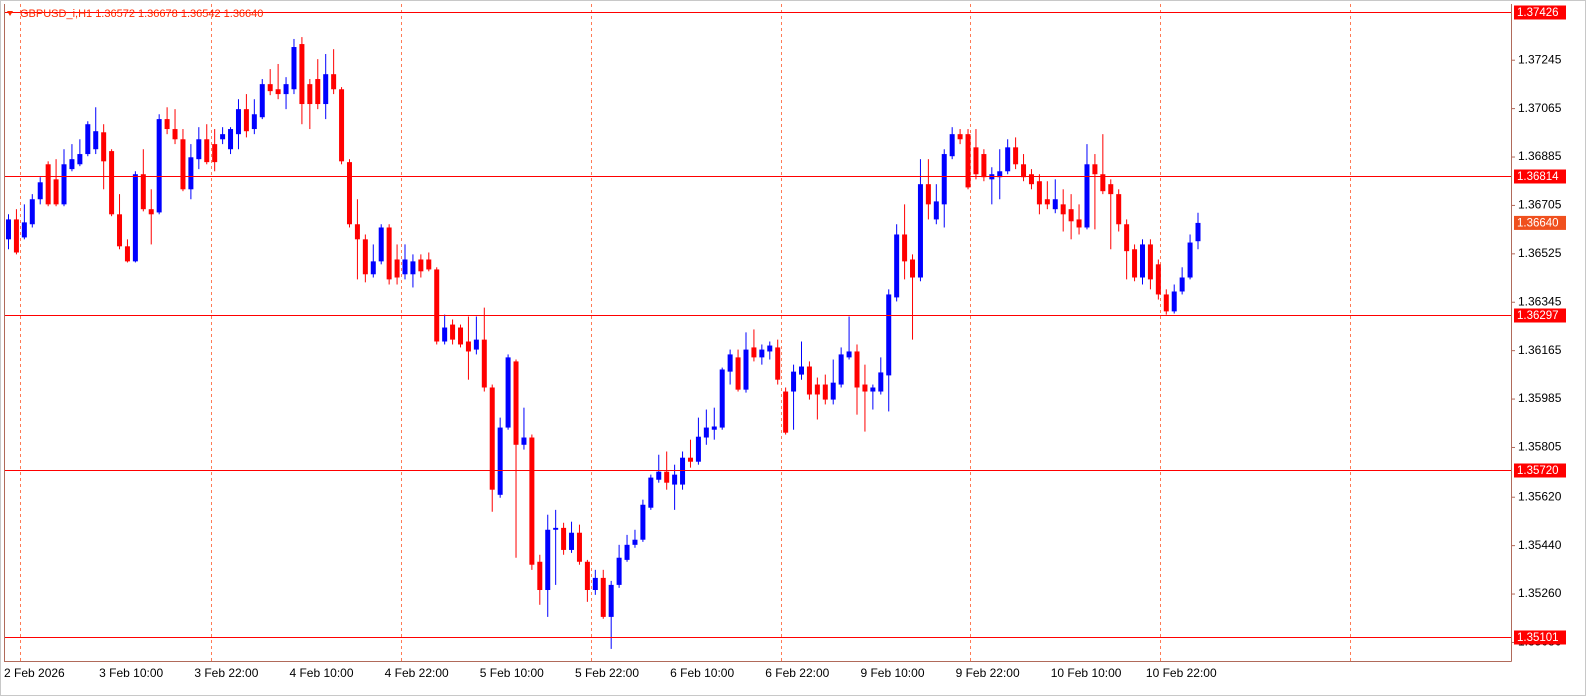 The image size is (1586, 696). I want to click on x-tick-label: 2 Feb 2026, so click(34, 673).